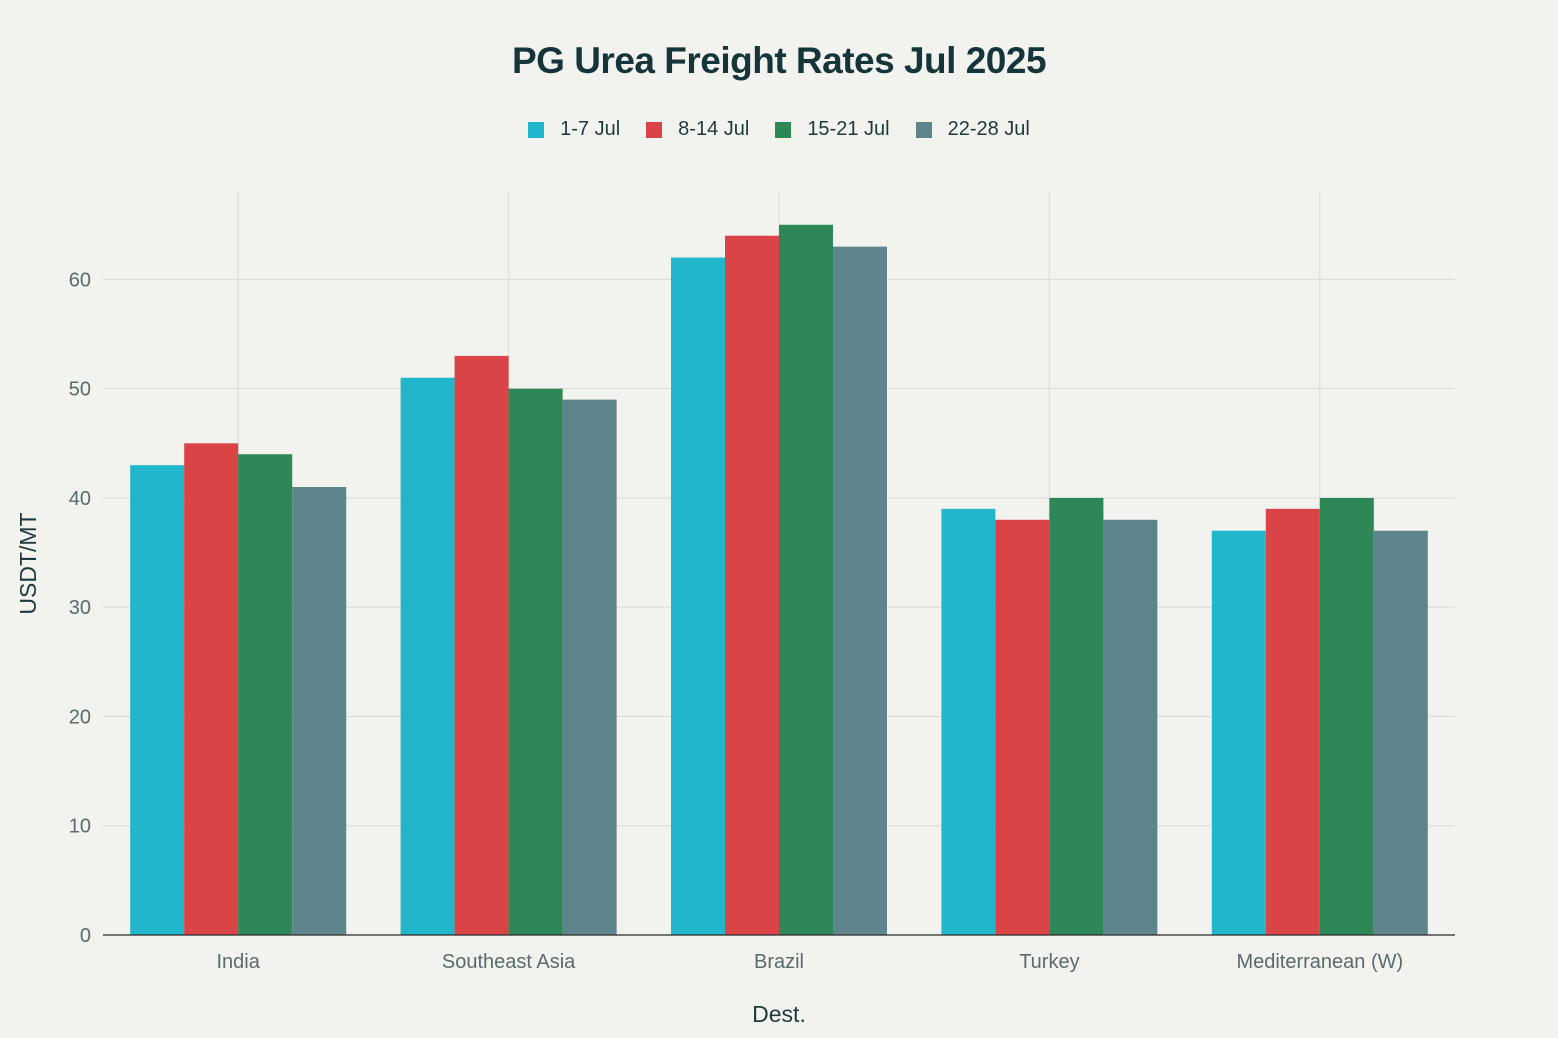 This screenshot has width=1558, height=1038. What do you see at coordinates (85, 936) in the screenshot?
I see `y-tick-label: 0` at bounding box center [85, 936].